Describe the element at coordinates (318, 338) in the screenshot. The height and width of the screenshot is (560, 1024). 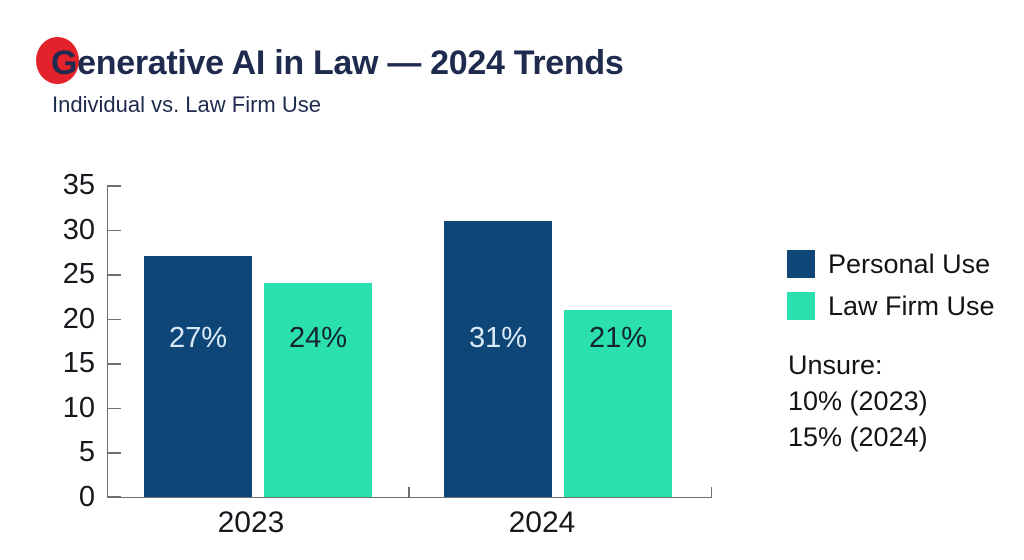
I see `bar-value-label: 24%` at that location.